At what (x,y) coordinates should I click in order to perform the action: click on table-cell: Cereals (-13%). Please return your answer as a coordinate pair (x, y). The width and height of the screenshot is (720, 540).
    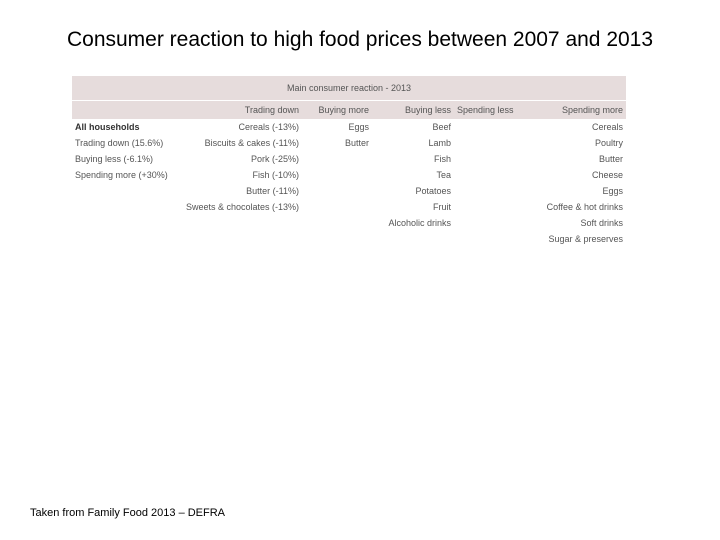
    Looking at the image, I should click on (268, 127).